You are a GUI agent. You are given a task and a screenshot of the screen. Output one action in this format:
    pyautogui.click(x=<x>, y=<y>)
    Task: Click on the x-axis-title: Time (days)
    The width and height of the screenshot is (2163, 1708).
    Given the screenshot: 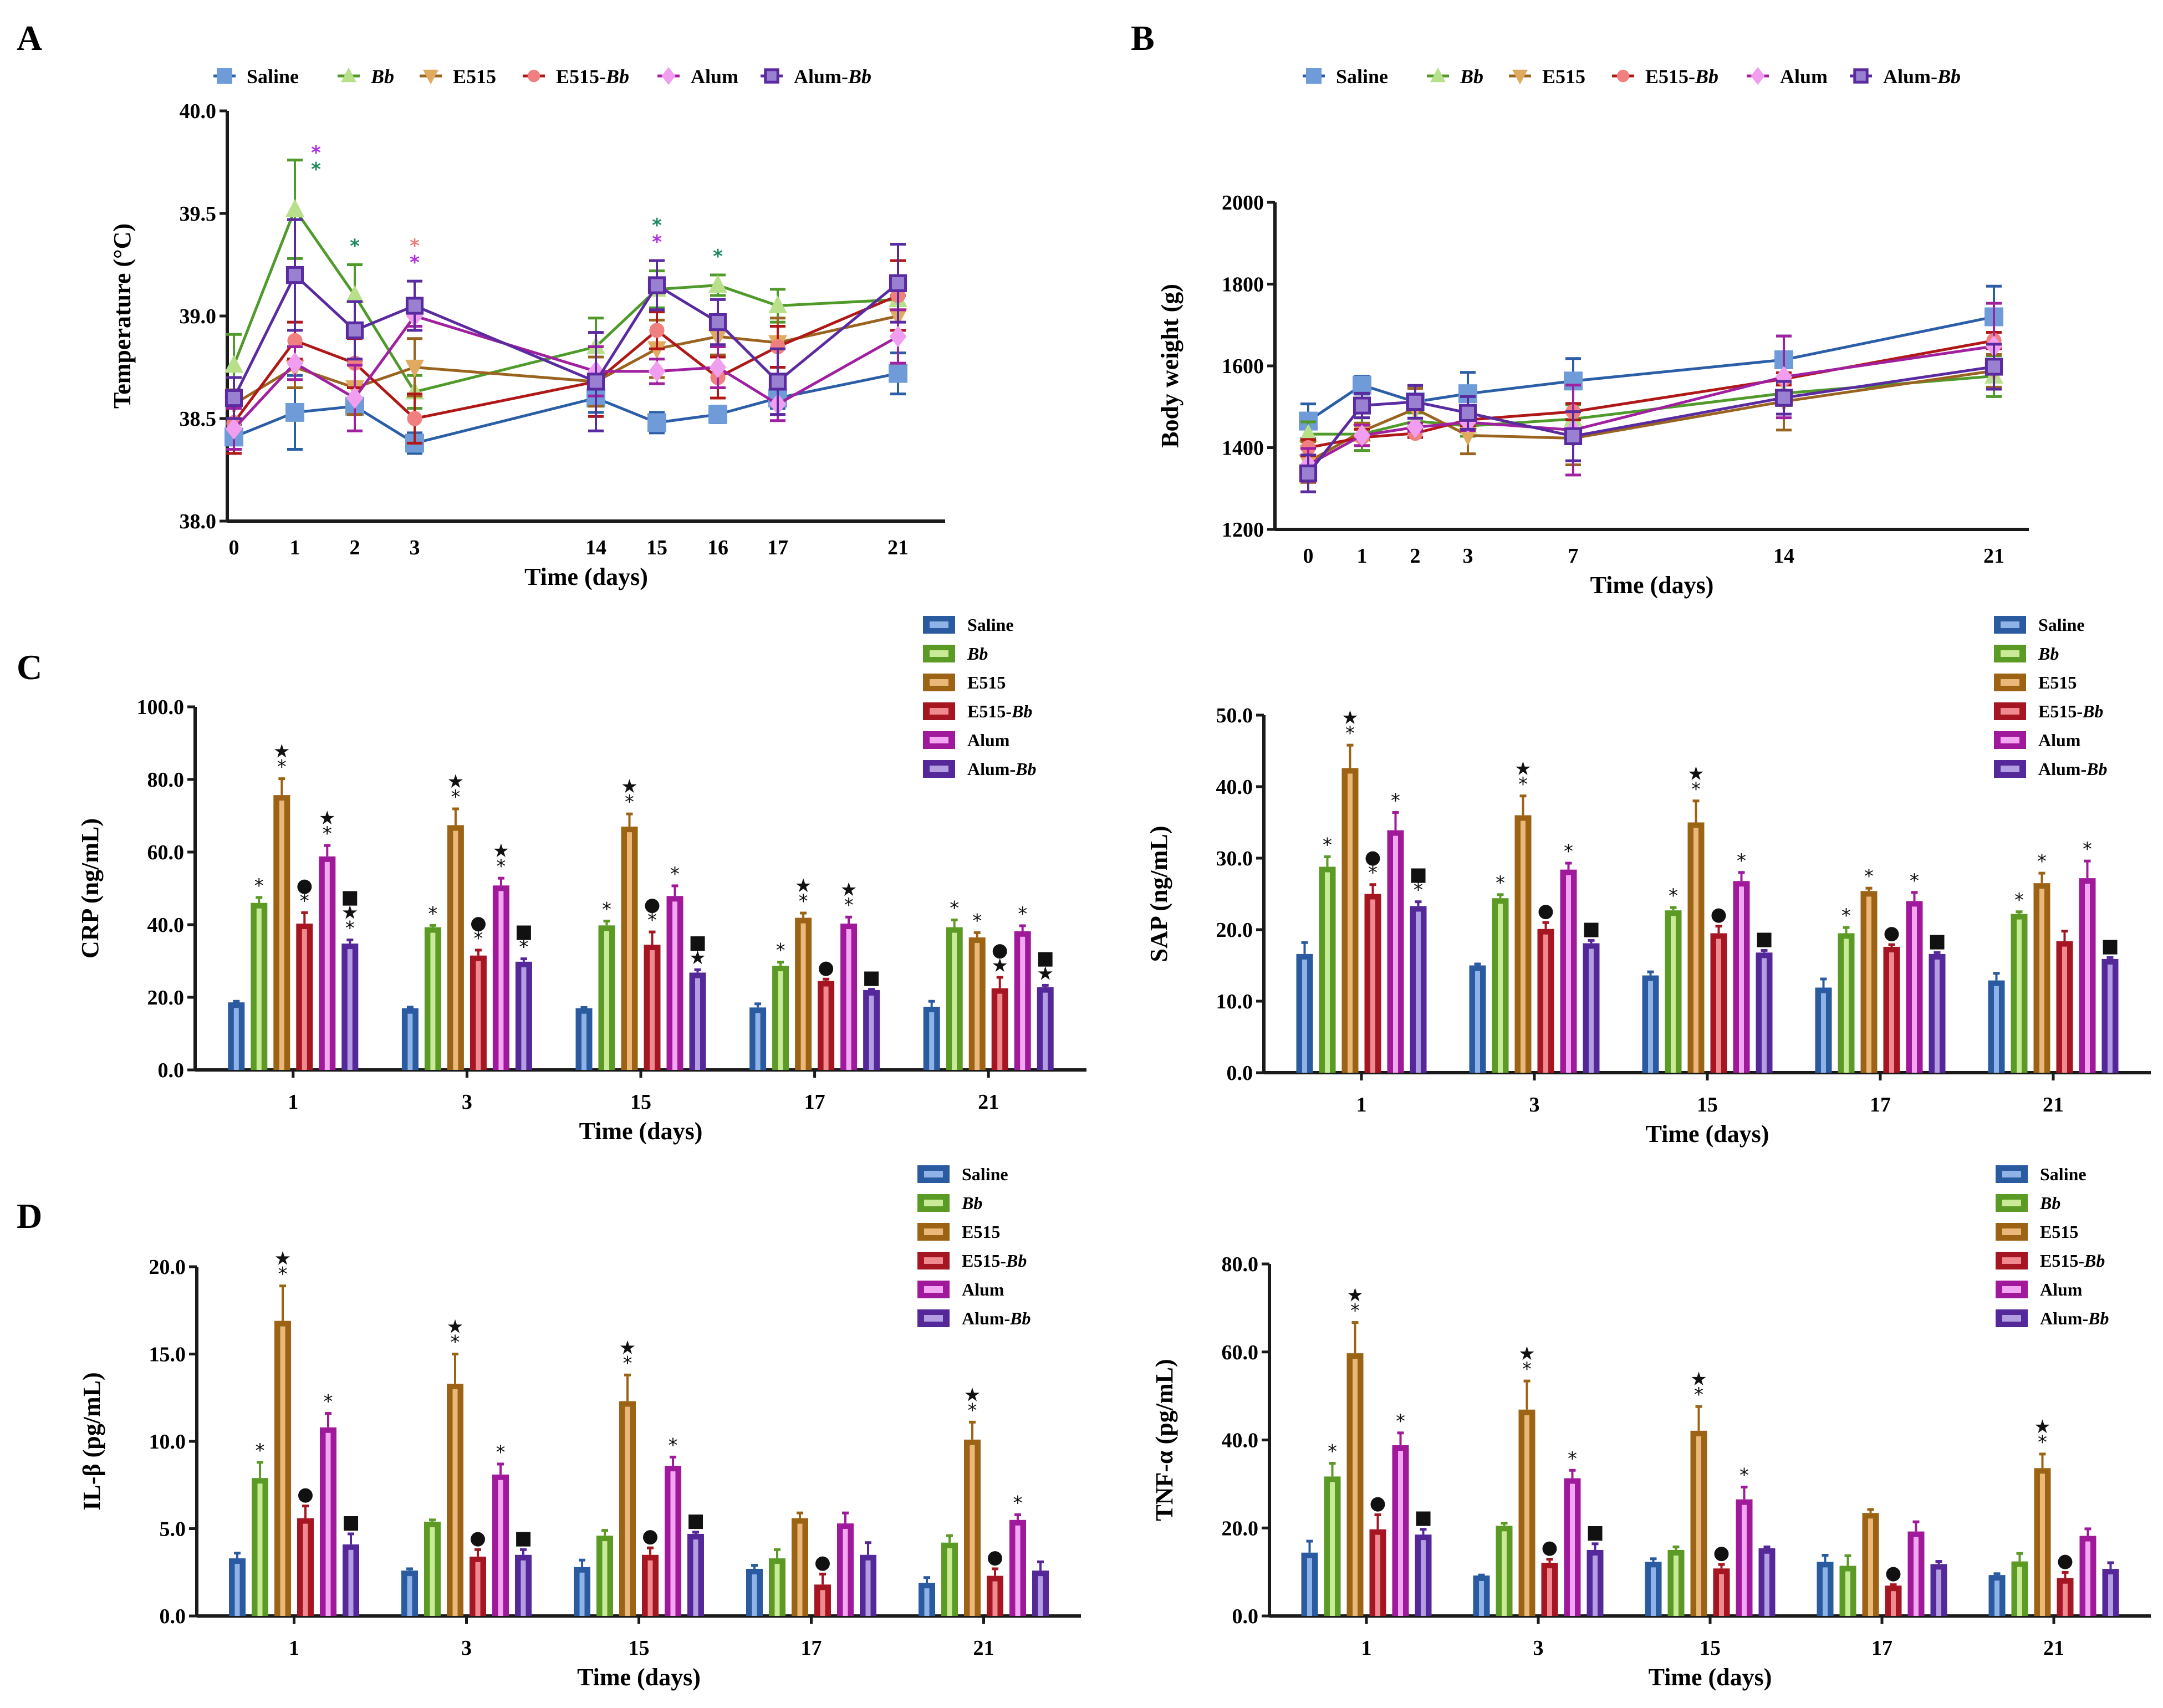 What is the action you would take?
    pyautogui.click(x=1710, y=1678)
    